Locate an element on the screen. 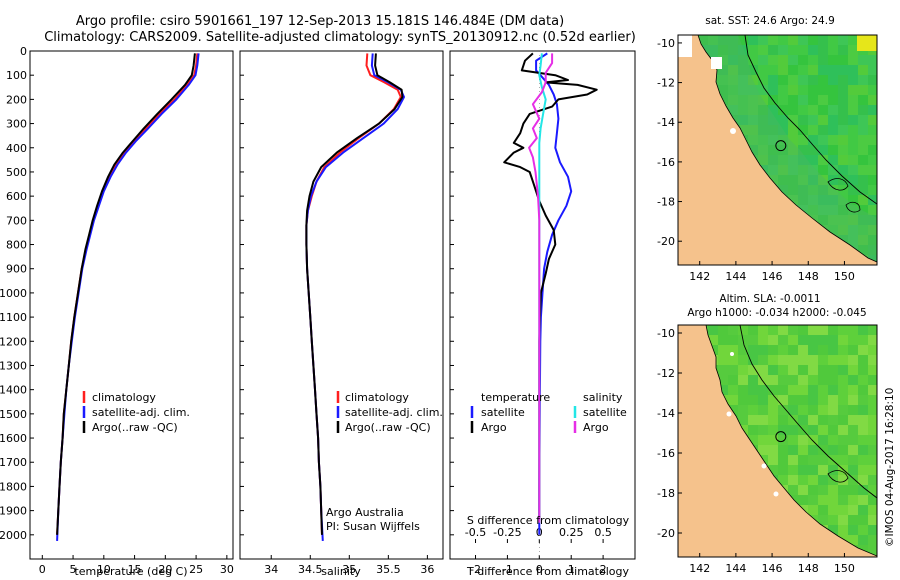  depth-tick-label: 800 is located at coordinates (16, 245).